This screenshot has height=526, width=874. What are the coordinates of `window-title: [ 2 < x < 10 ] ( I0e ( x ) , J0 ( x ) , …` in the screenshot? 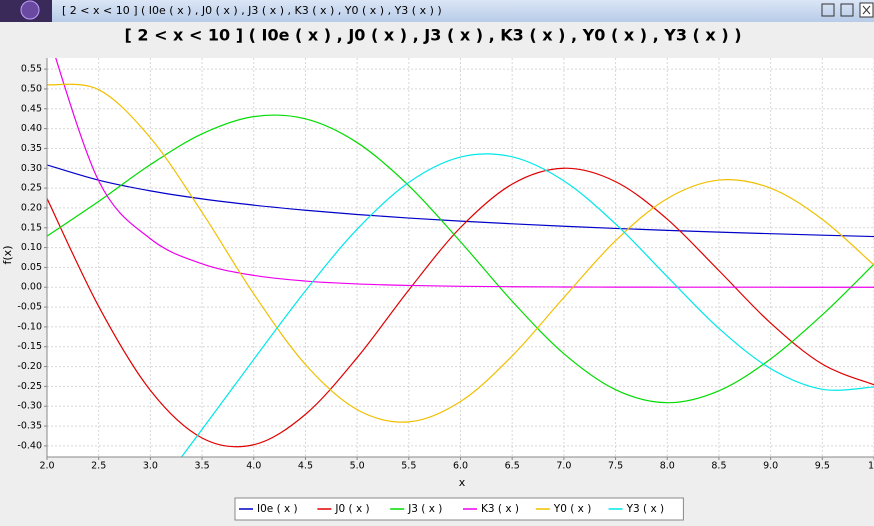 It's located at (252, 10).